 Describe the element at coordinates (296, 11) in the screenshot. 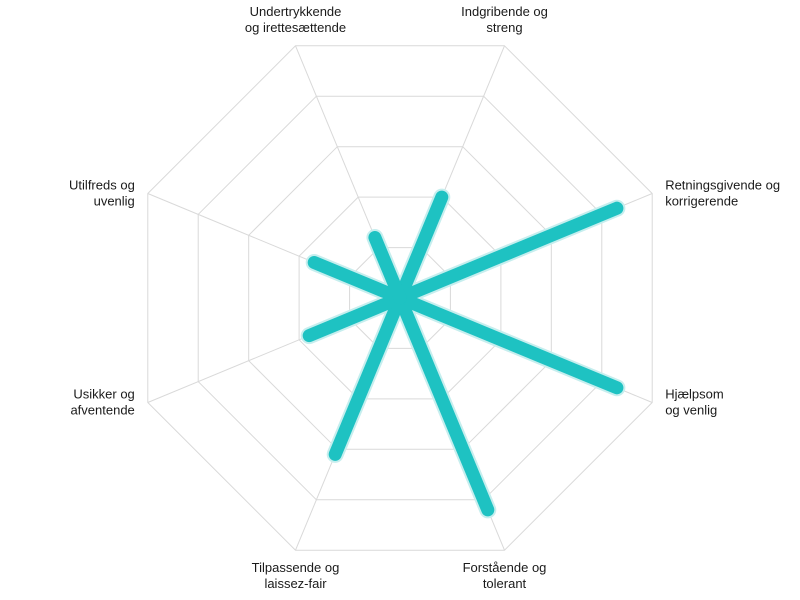

I see `axis-label-line: Undertrykkende` at that location.